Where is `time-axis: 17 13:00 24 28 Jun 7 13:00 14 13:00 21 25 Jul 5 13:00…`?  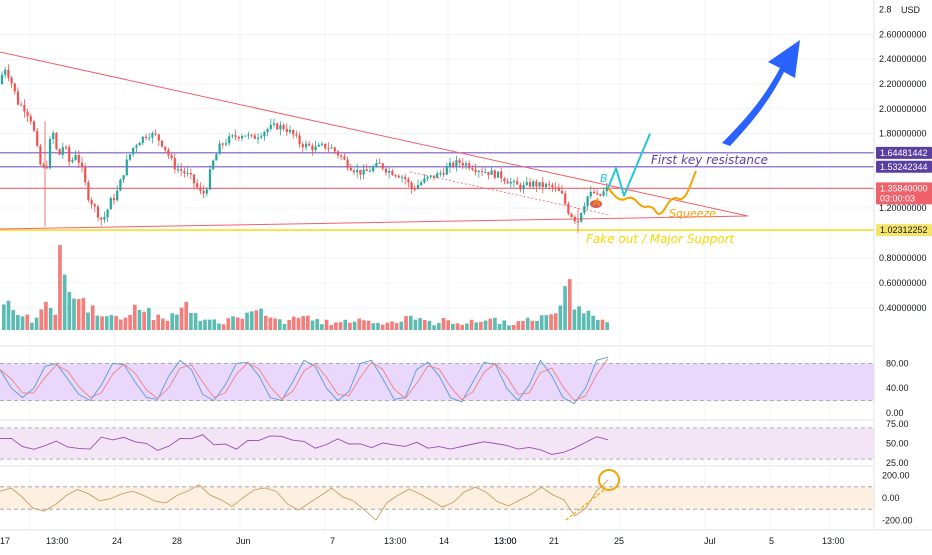 time-axis: 17 13:00 24 28 Jun 7 13:00 14 13:00 21 25 Jul 5 13:00… is located at coordinates (422, 541).